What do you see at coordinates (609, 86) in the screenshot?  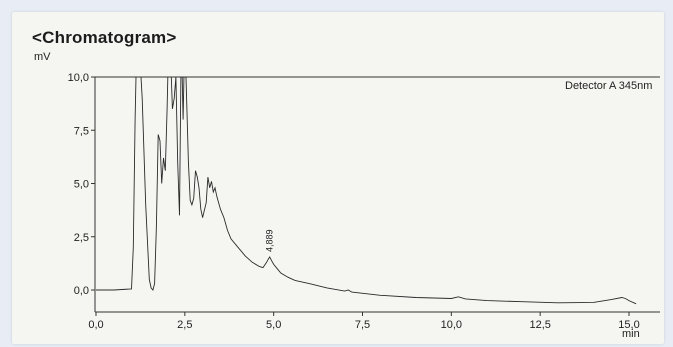 I see `legend-entry: Detector A 345nm` at bounding box center [609, 86].